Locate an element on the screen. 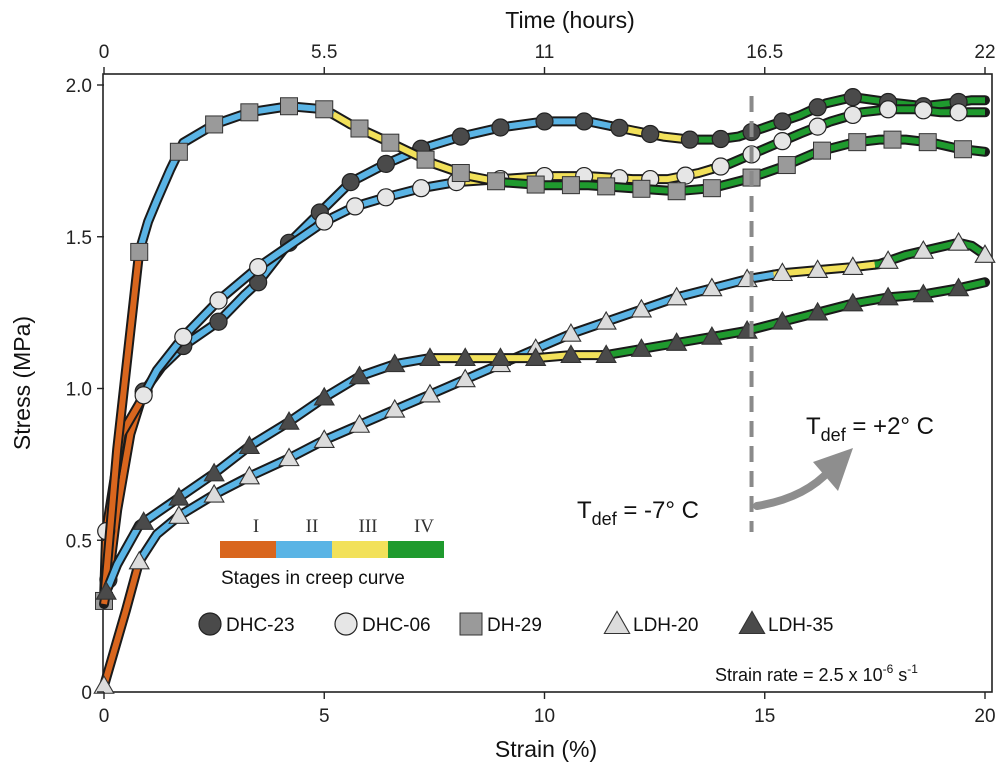 This screenshot has height=771, width=1004. legend-label: LDH-35 is located at coordinates (800, 625).